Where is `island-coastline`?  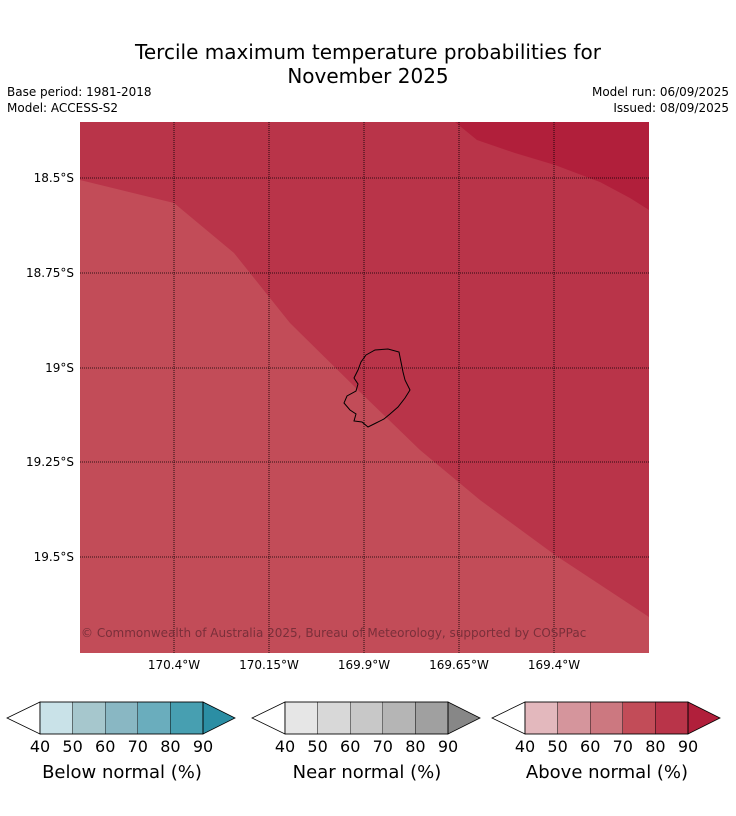 island-coastline is located at coordinates (377, 388).